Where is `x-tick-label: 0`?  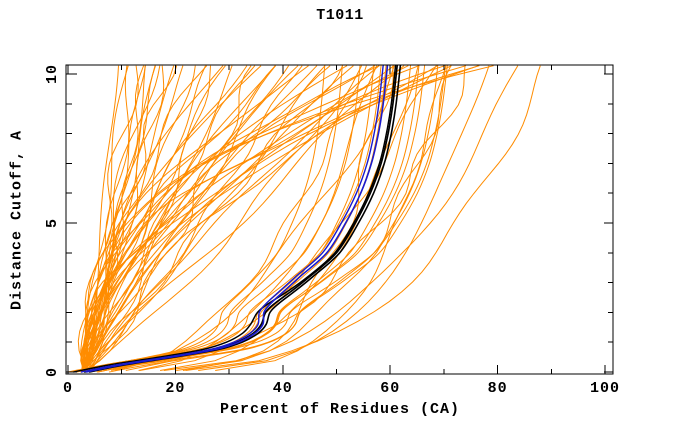
x-tick-label: 0 is located at coordinates (68, 388).